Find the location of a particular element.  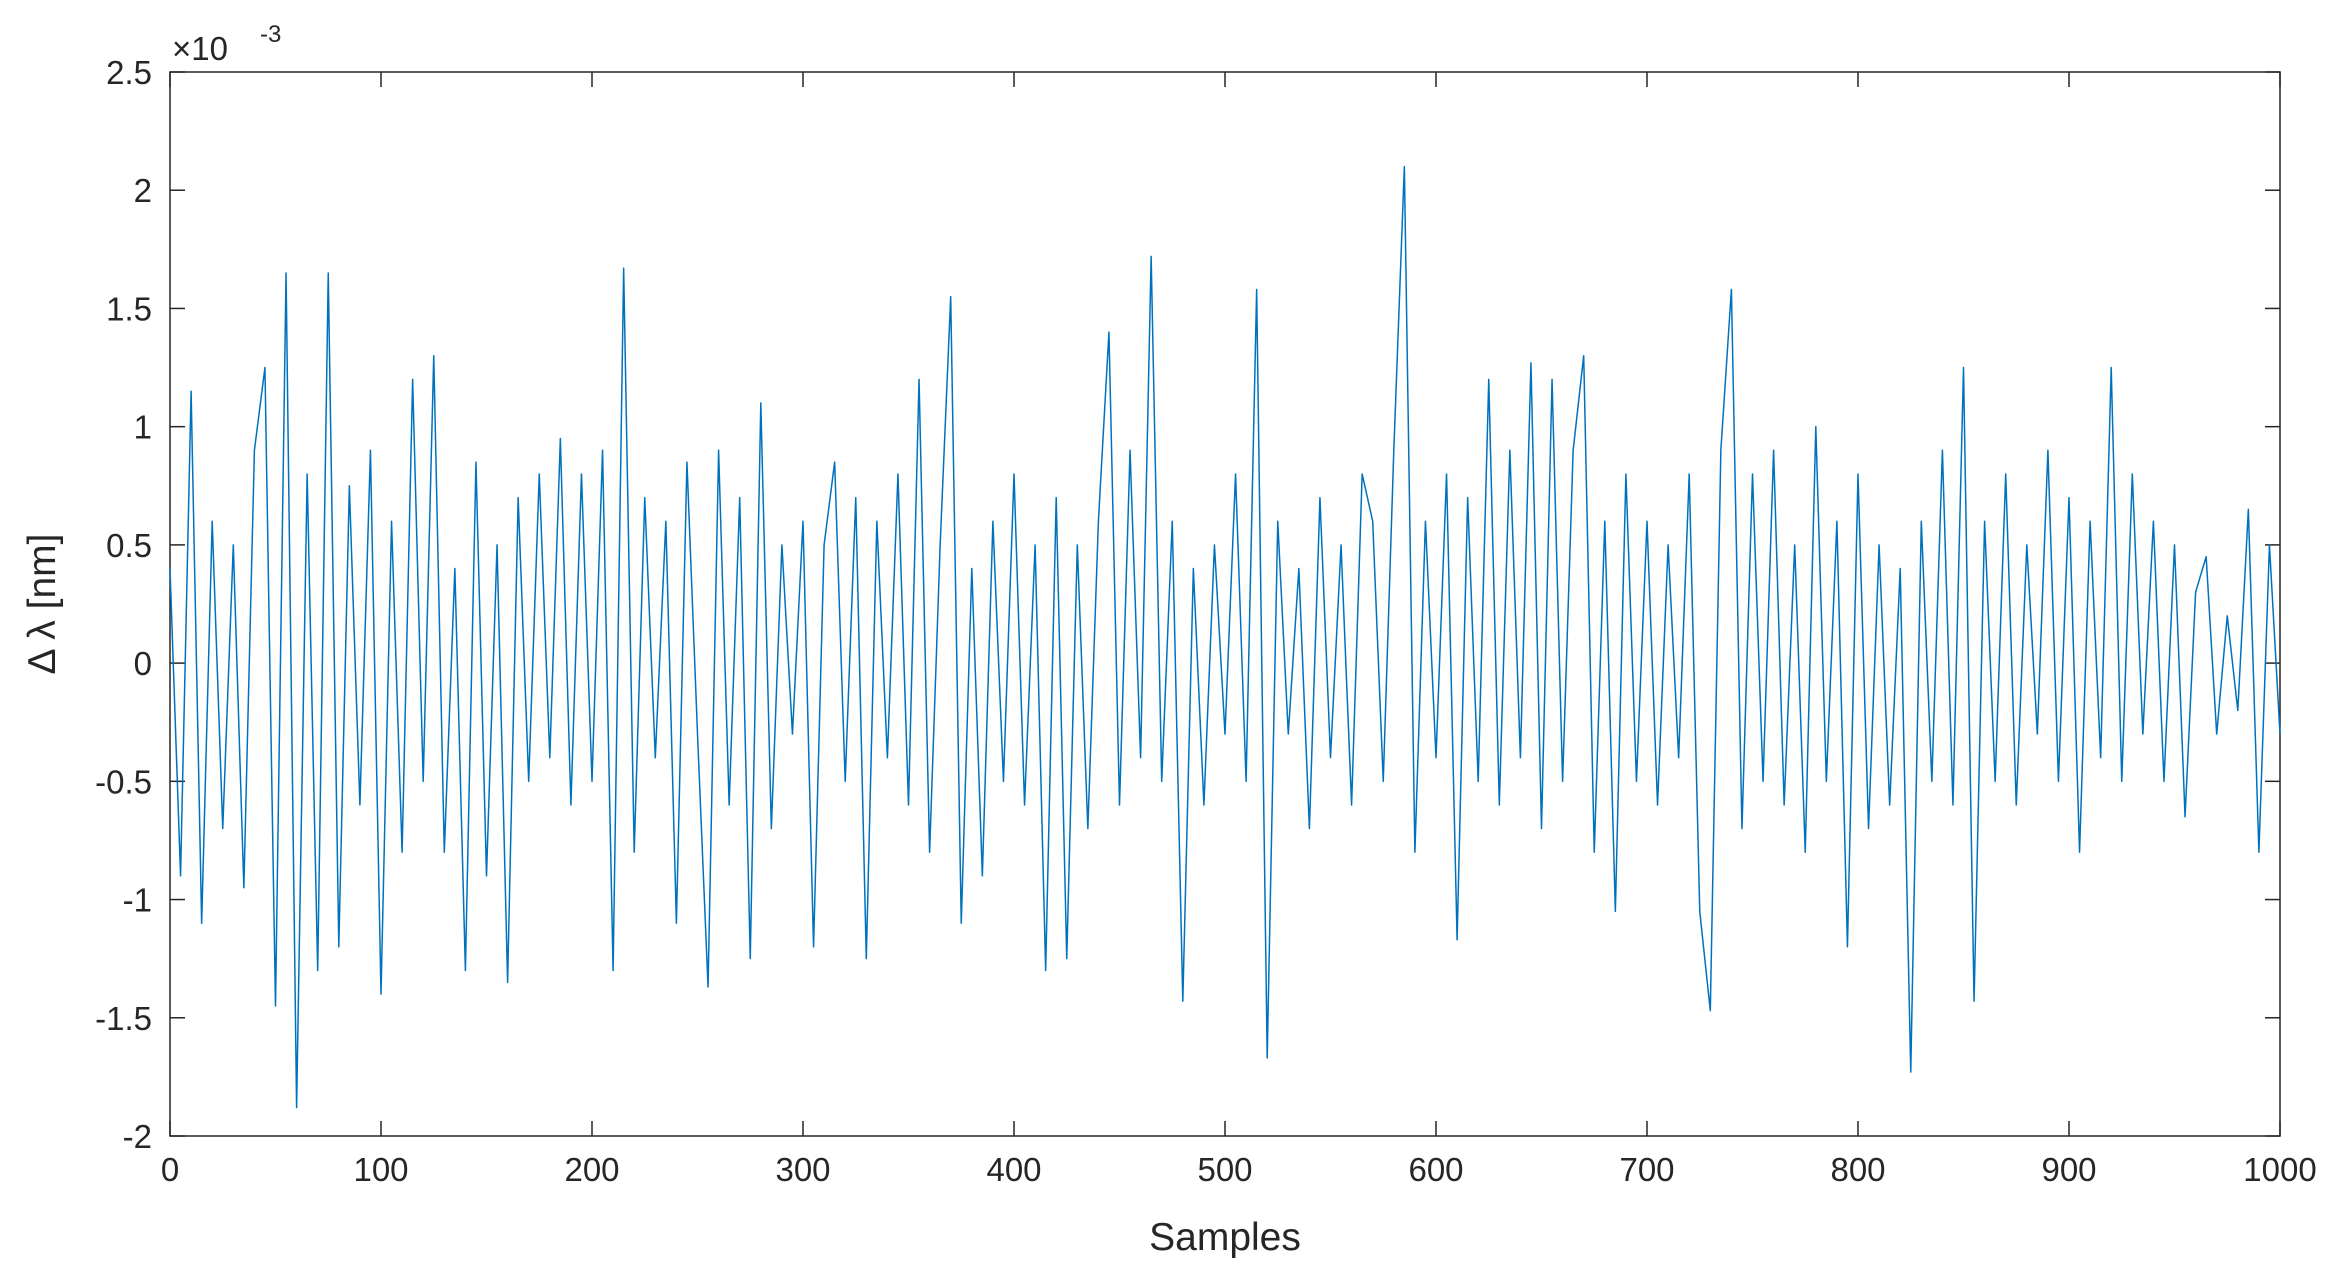

x-axis-label: Samples is located at coordinates (1225, 1237).